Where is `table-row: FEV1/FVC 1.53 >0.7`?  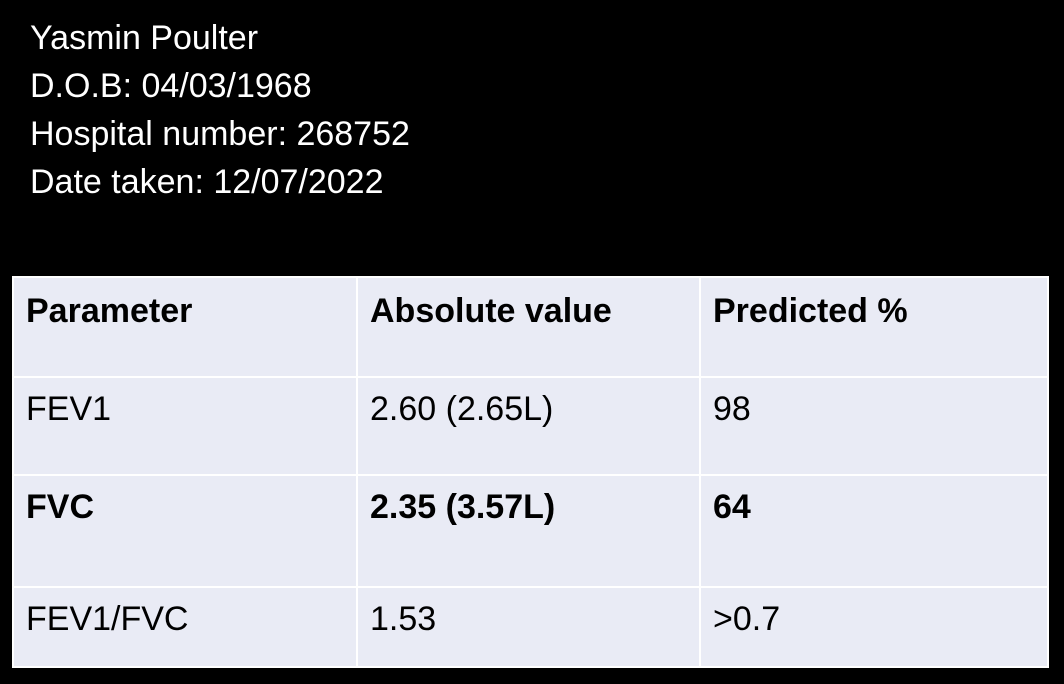
table-row: FEV1/FVC 1.53 >0.7 is located at coordinates (530, 627).